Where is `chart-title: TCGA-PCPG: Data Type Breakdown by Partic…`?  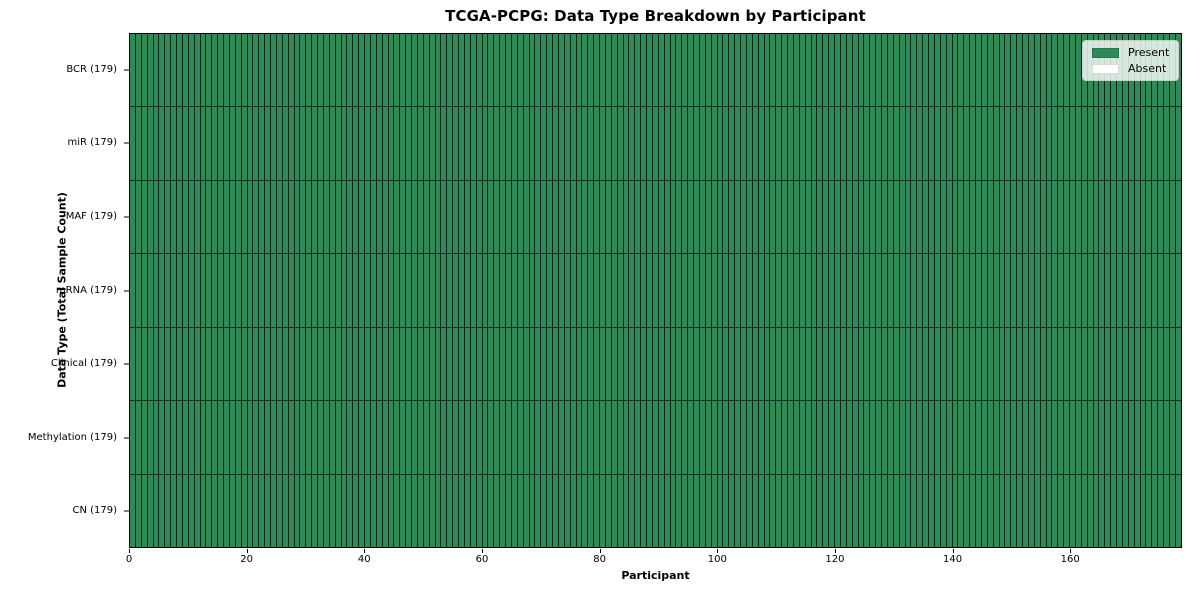
chart-title: TCGA-PCPG: Data Type Breakdown by Partic… is located at coordinates (655, 16).